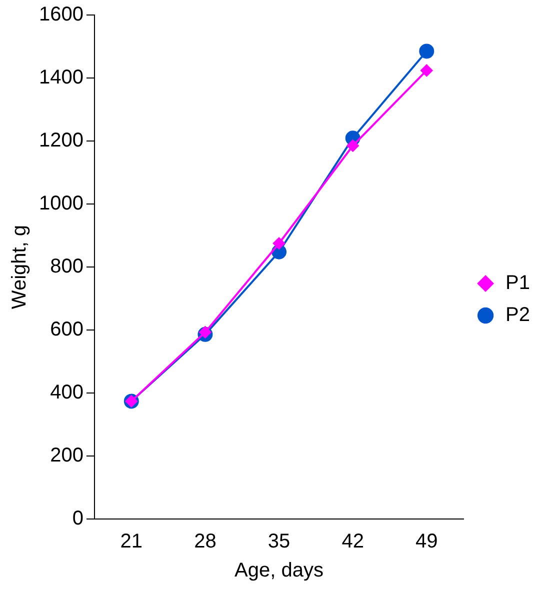 This screenshot has height=589, width=544. I want to click on y-tick-label: 1200, so click(61, 141).